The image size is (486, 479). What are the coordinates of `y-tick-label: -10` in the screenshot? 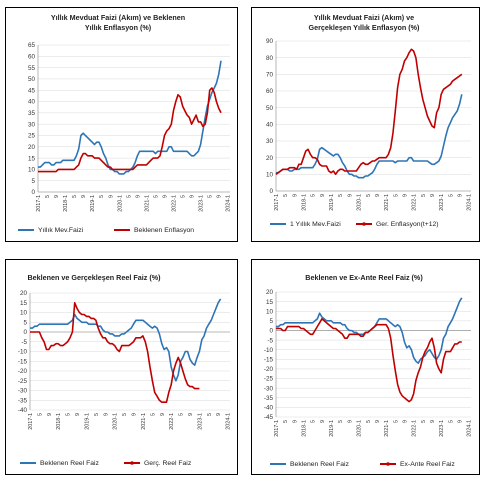 It's located at (269, 350).